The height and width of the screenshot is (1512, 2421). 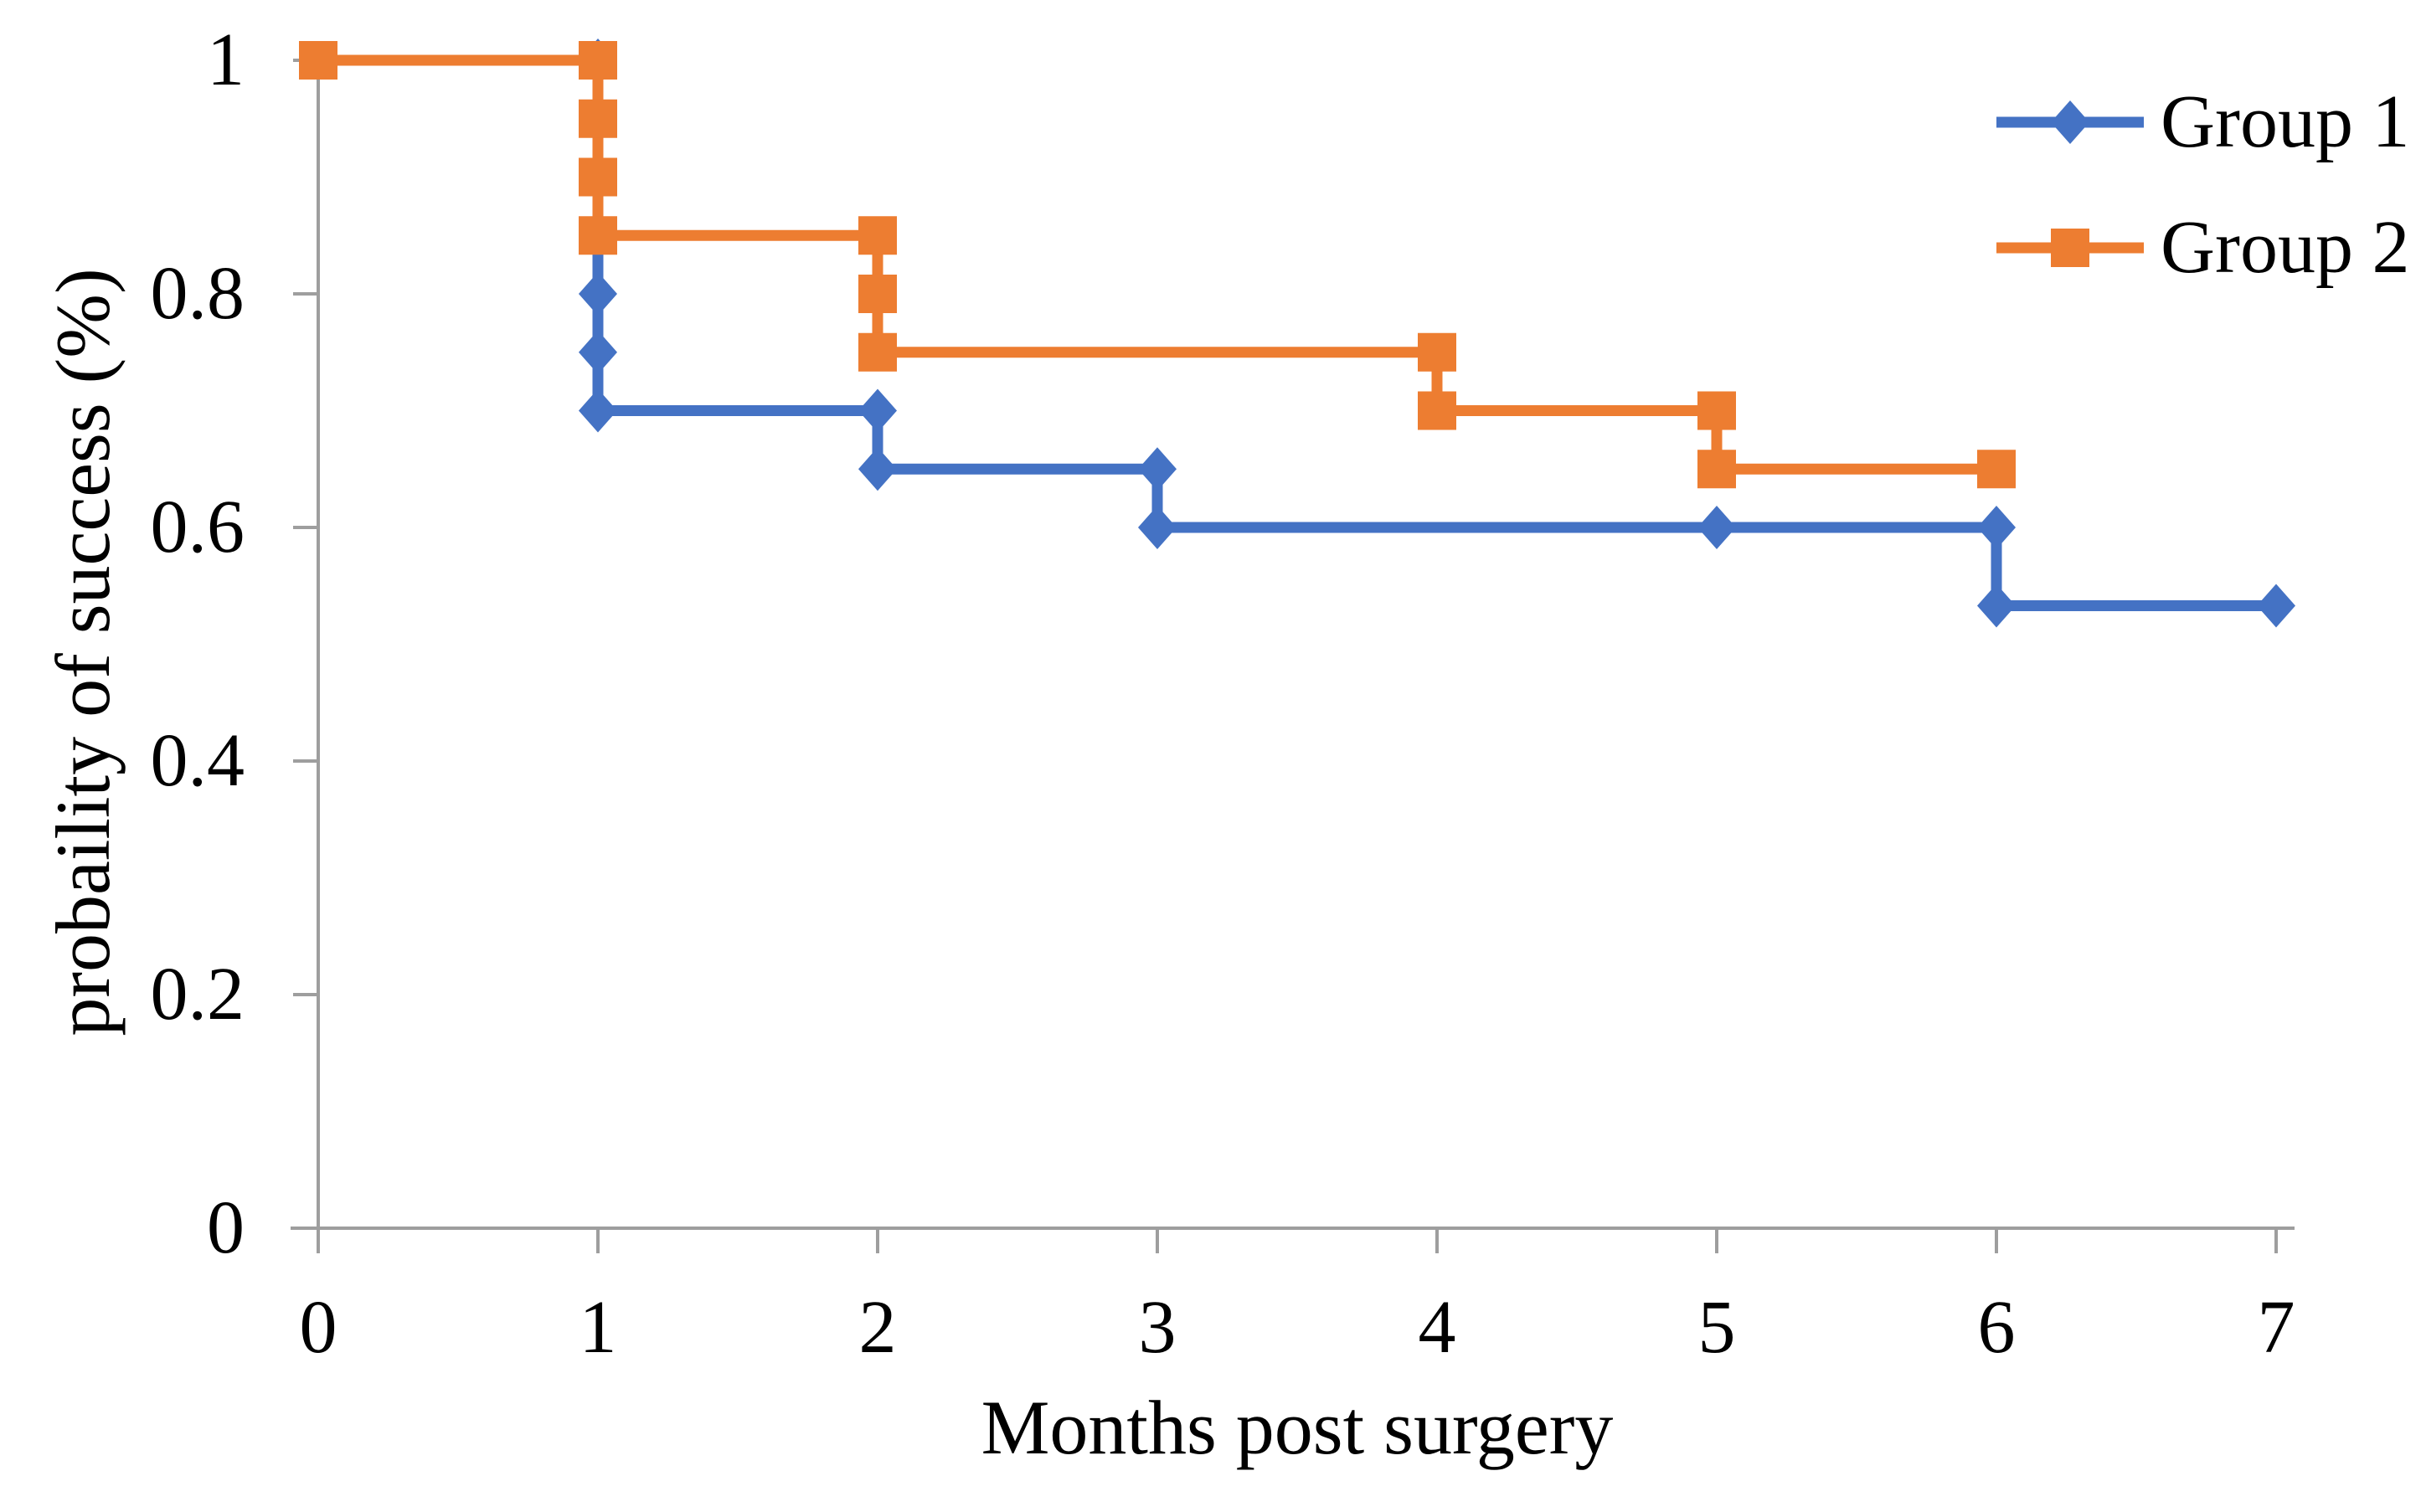 What do you see at coordinates (1157, 1327) in the screenshot?
I see `x-tick-label: 3` at bounding box center [1157, 1327].